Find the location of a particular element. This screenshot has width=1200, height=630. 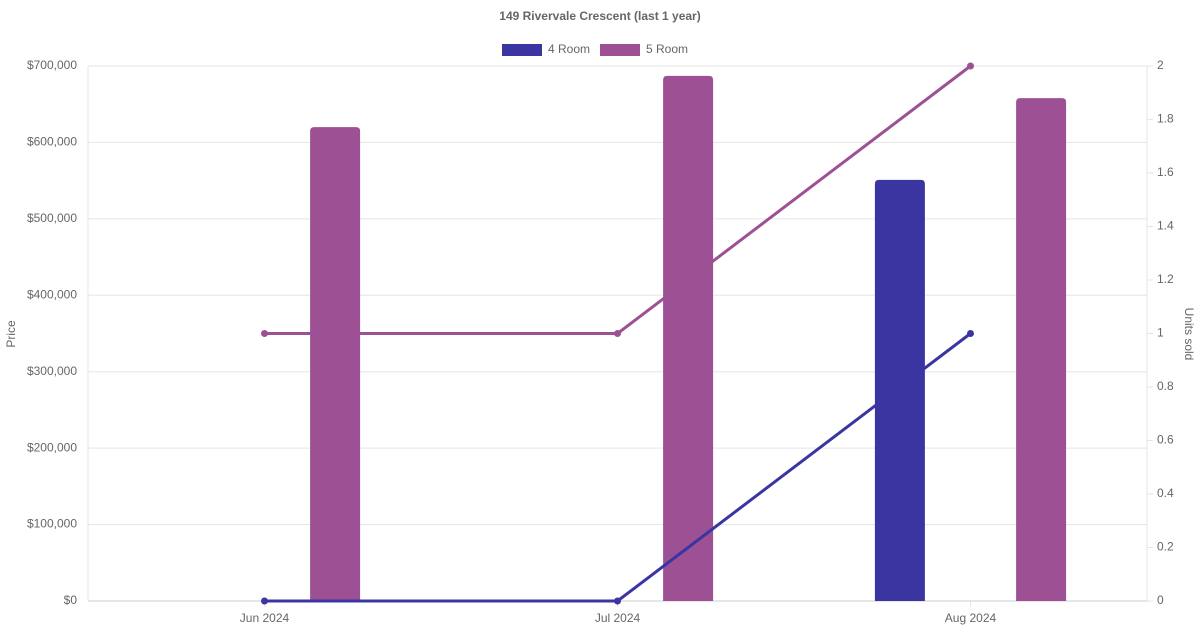

y2-tick-label: 1.2 is located at coordinates (1165, 279).